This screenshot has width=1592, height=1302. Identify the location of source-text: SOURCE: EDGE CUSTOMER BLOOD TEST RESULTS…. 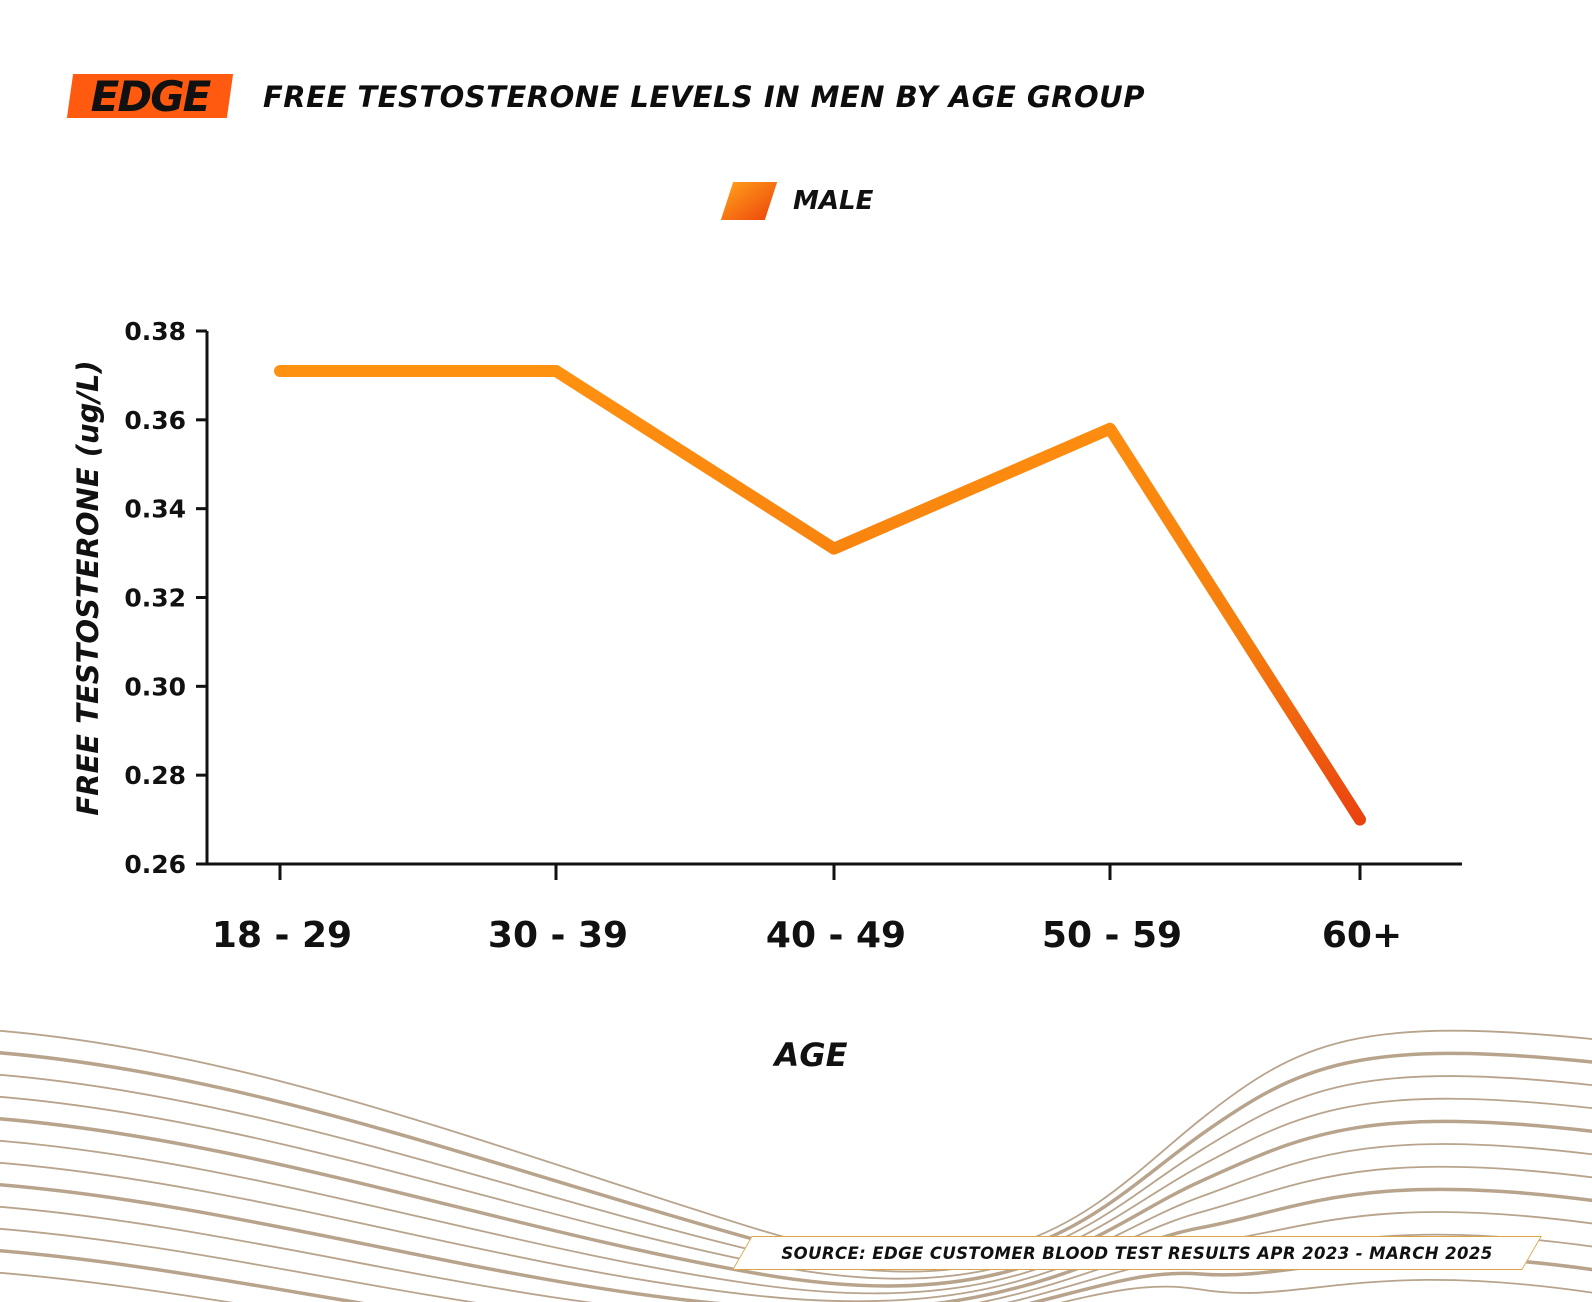
(1137, 1253).